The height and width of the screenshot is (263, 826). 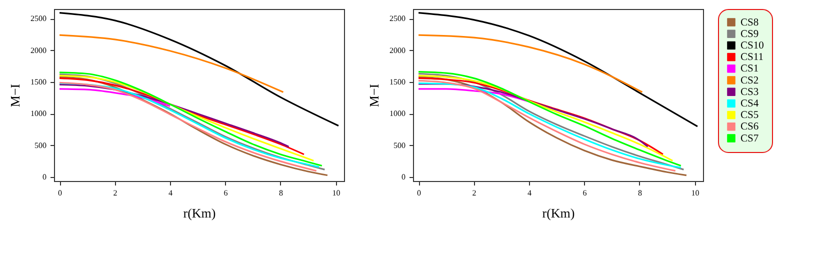 What do you see at coordinates (750, 104) in the screenshot?
I see `legend-label: CS4` at bounding box center [750, 104].